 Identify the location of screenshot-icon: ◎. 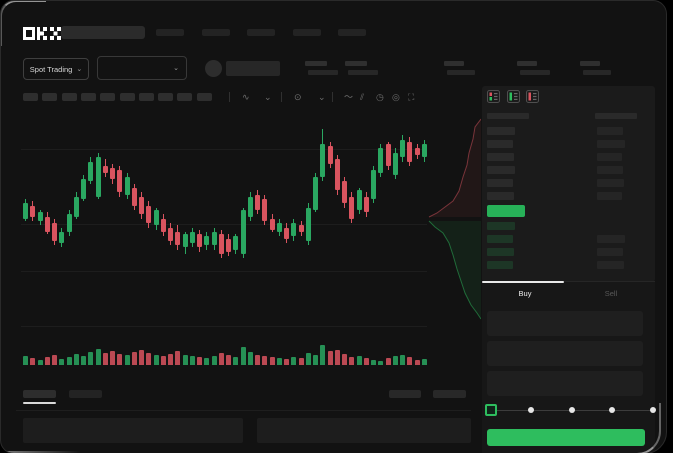
(396, 97).